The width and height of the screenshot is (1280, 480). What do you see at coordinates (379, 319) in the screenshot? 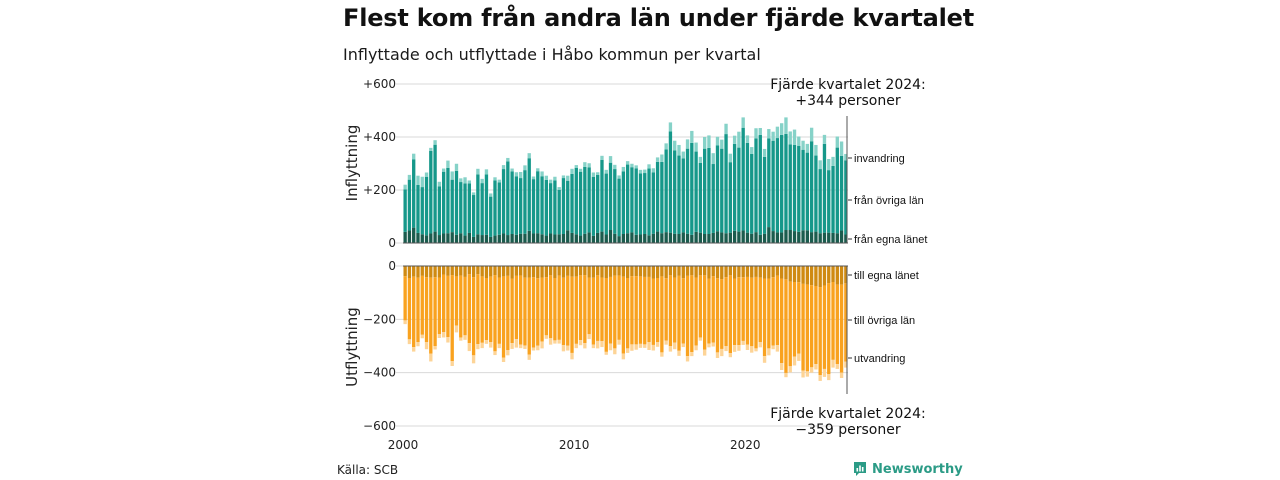
I see `y-tick-label: −200` at bounding box center [379, 319].